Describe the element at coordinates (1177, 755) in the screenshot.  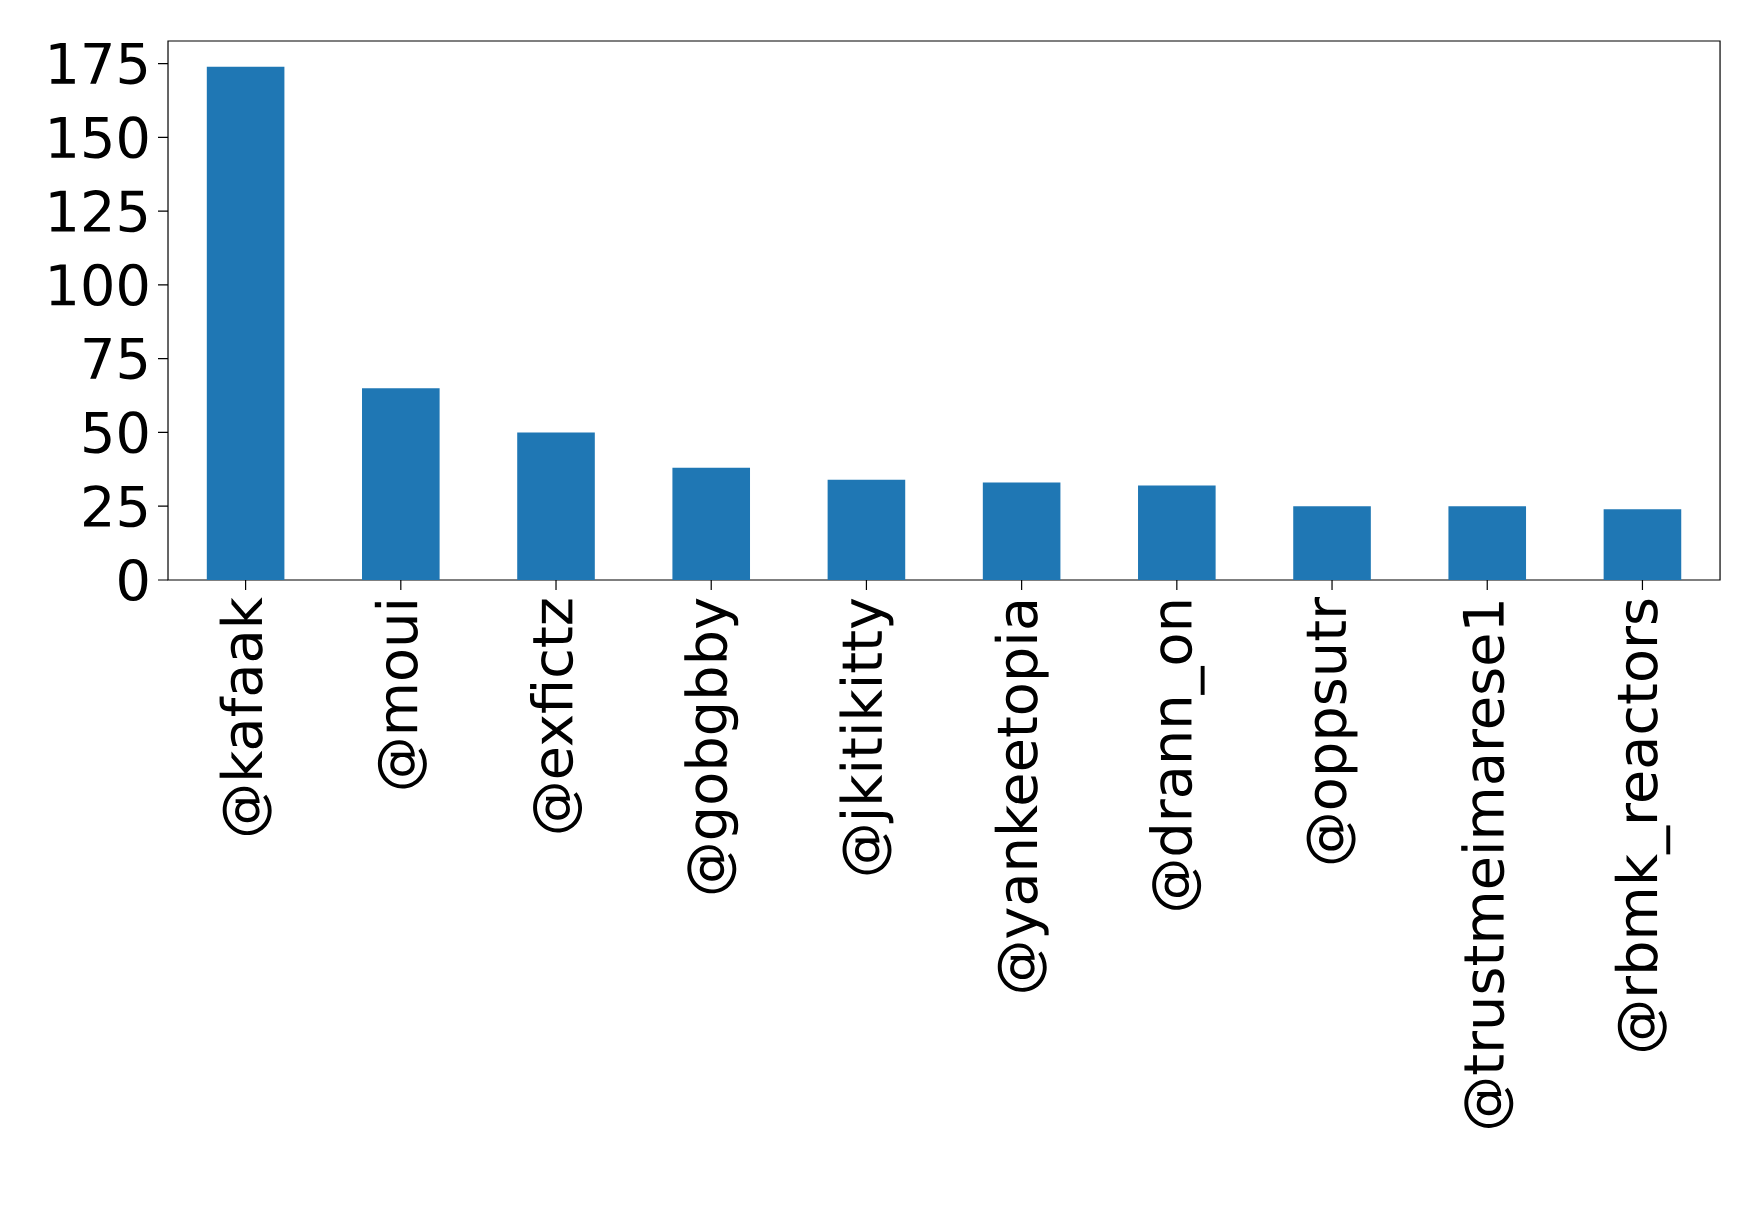
I see `x-tick-label: @drann_on` at that location.